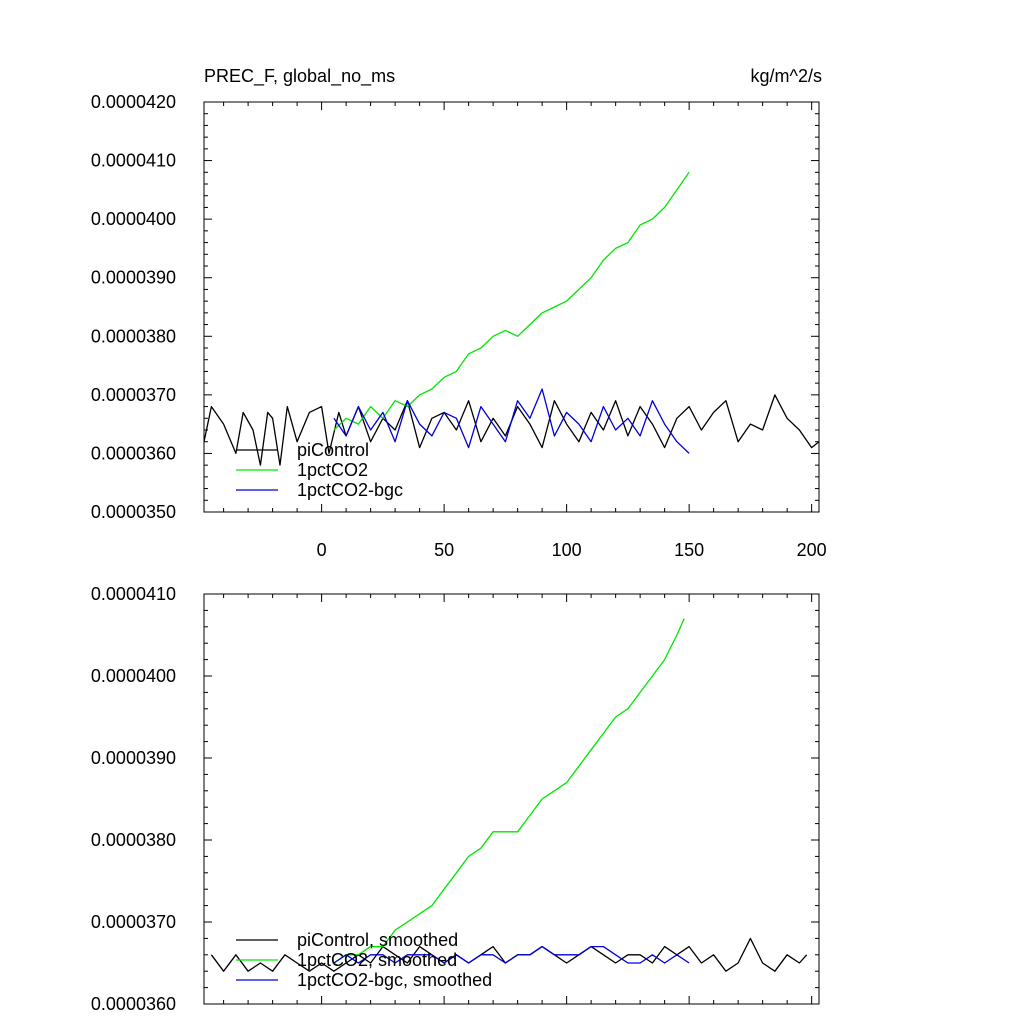 This screenshot has height=1024, width=1024. I want to click on x-tick-label: 50, so click(444, 550).